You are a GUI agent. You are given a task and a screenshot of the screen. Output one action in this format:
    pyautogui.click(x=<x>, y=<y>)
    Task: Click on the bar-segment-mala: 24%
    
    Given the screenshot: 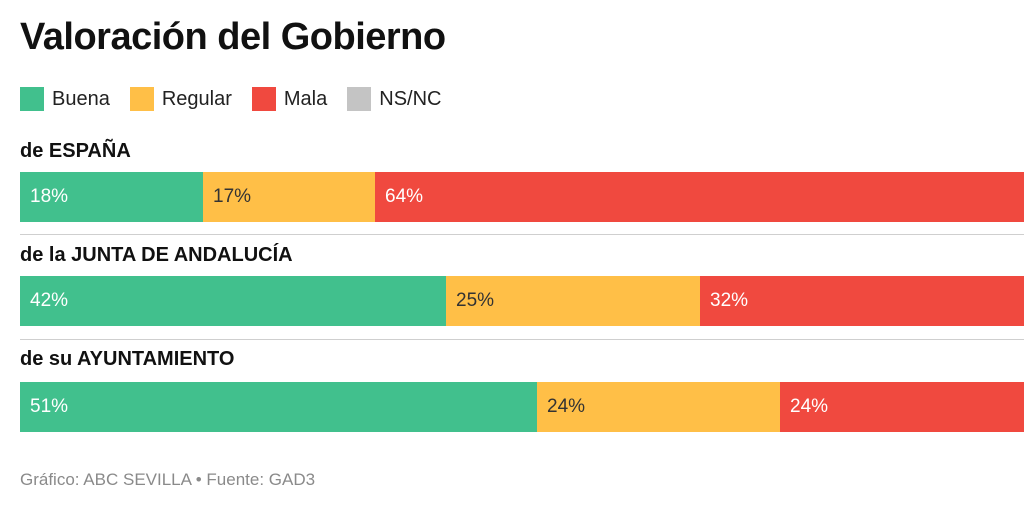 What is the action you would take?
    pyautogui.click(x=902, y=407)
    